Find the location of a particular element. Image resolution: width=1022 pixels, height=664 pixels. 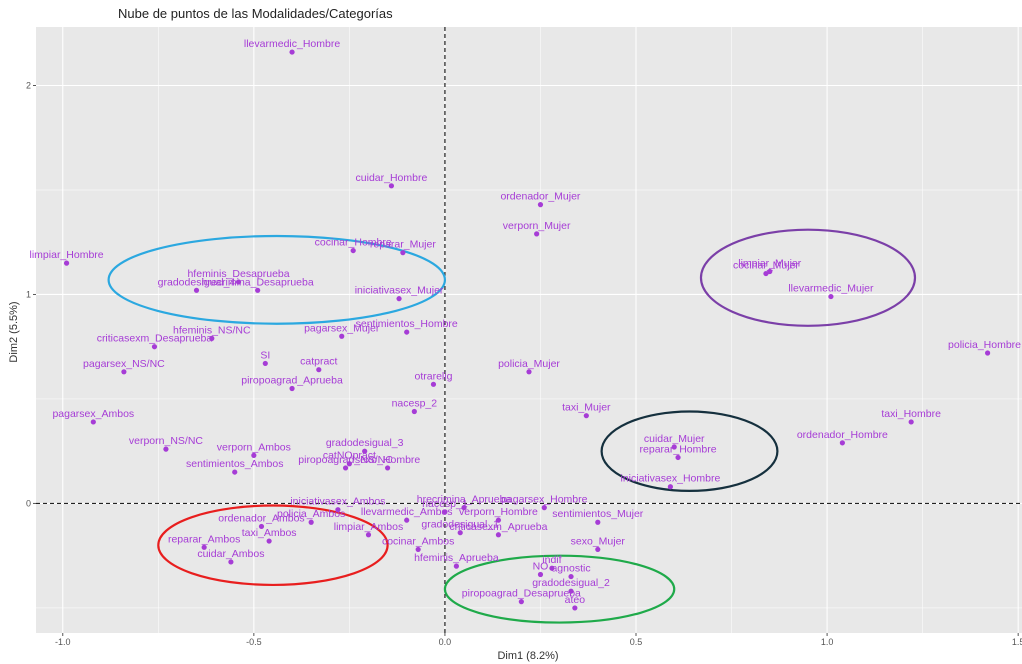

point-label: piropoagrad_Aprueba is located at coordinates (292, 381).